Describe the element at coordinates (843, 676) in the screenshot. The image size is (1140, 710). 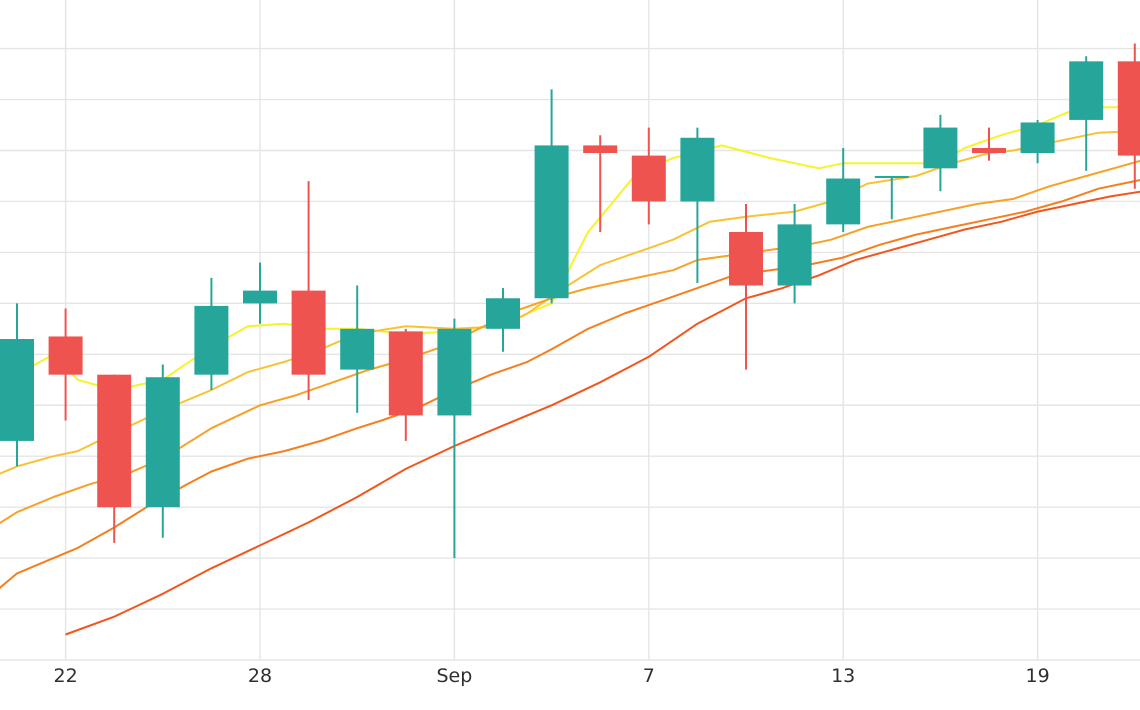
I see `x-tick-label: 13` at that location.